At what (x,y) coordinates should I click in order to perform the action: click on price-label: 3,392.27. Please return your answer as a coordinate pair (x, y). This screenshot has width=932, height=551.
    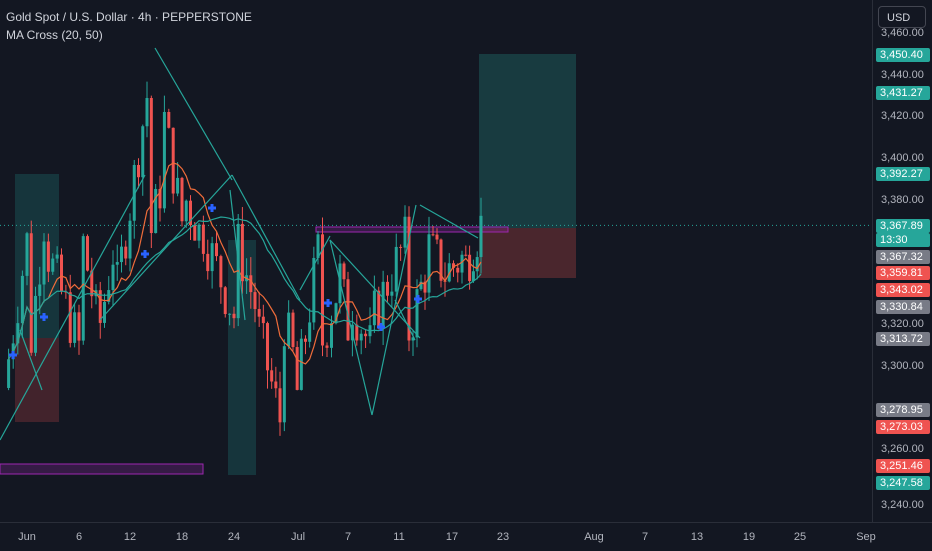
    Looking at the image, I should click on (903, 174).